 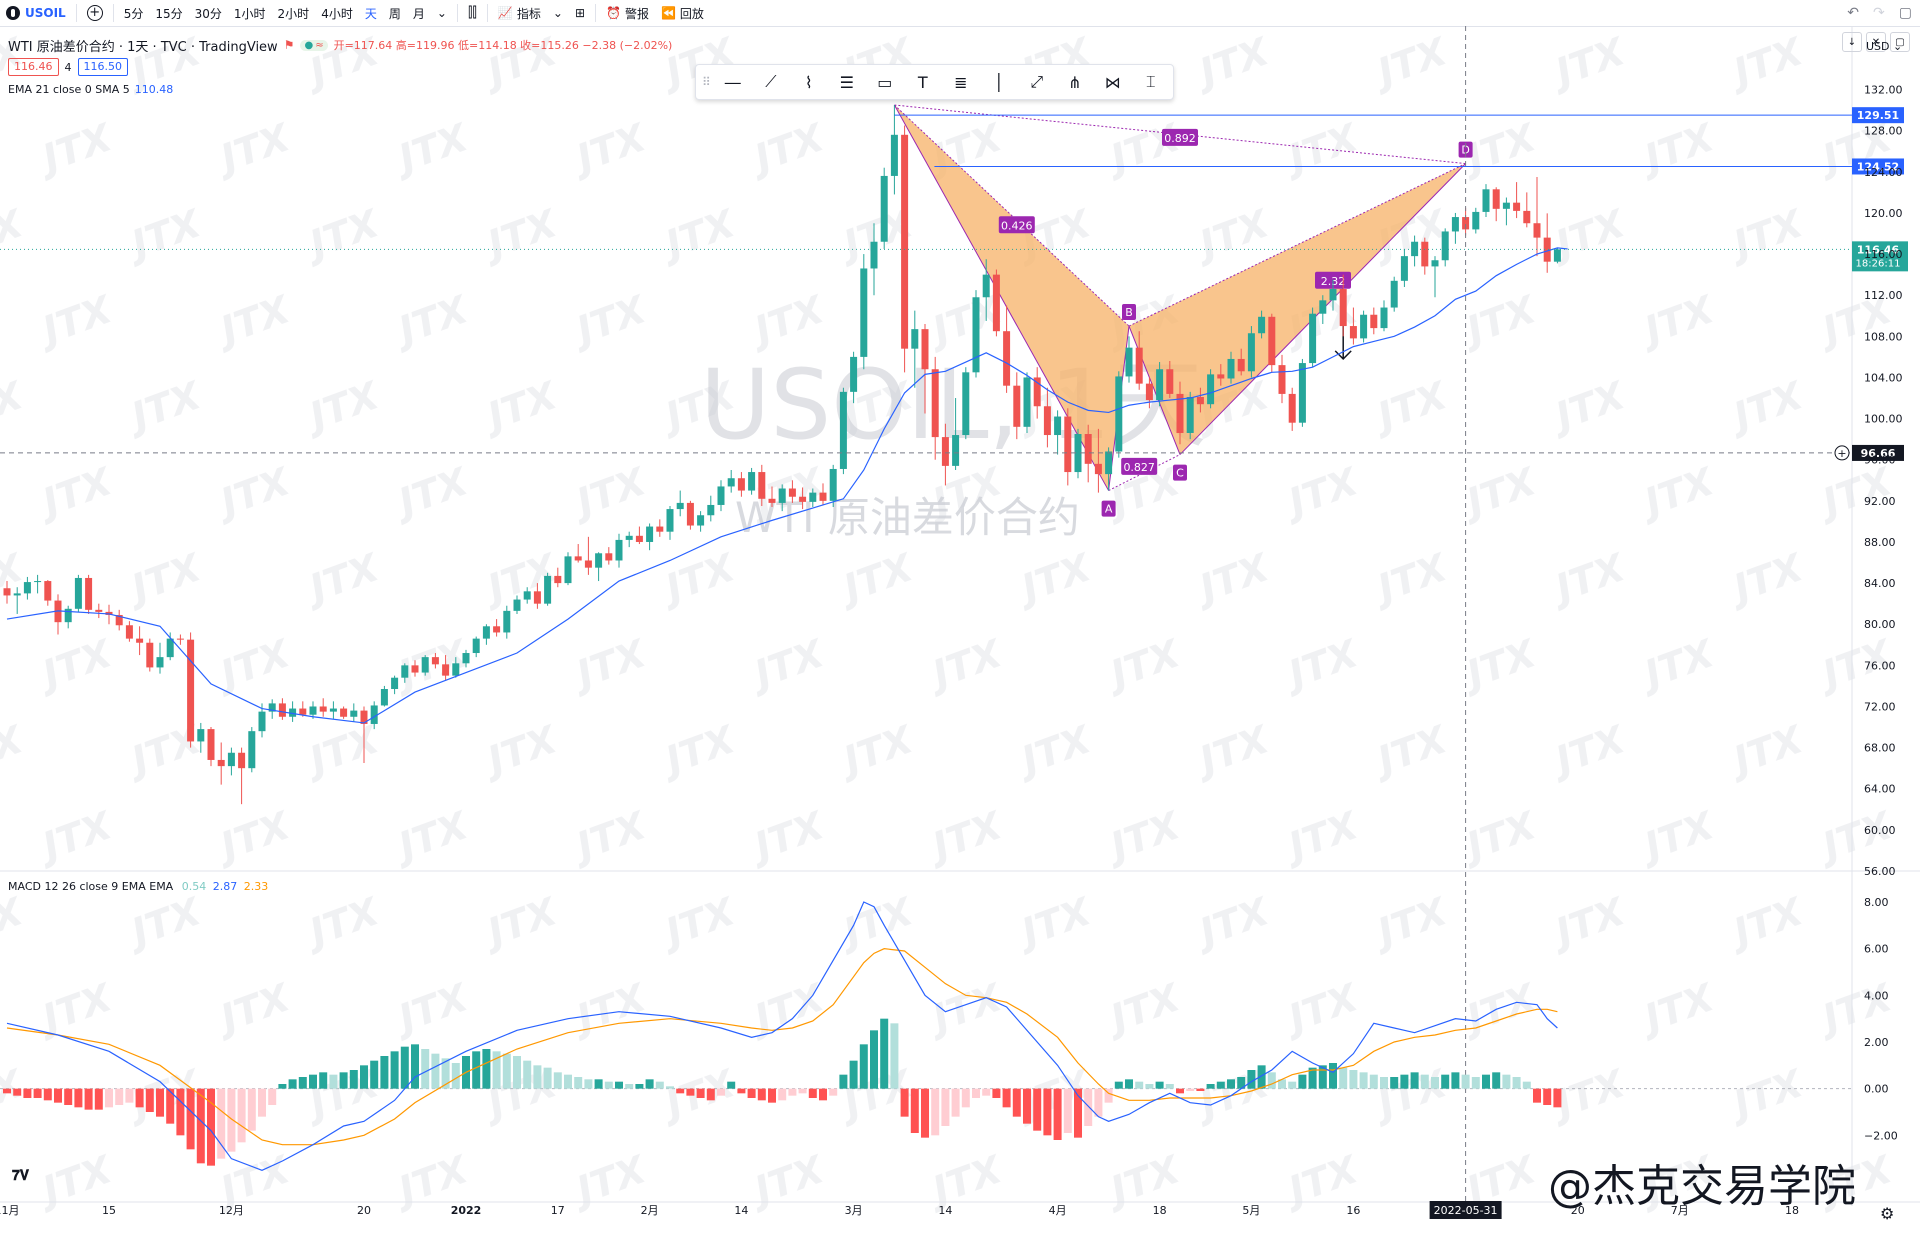 I want to click on maximize-icon: ▢, so click(x=1900, y=42).